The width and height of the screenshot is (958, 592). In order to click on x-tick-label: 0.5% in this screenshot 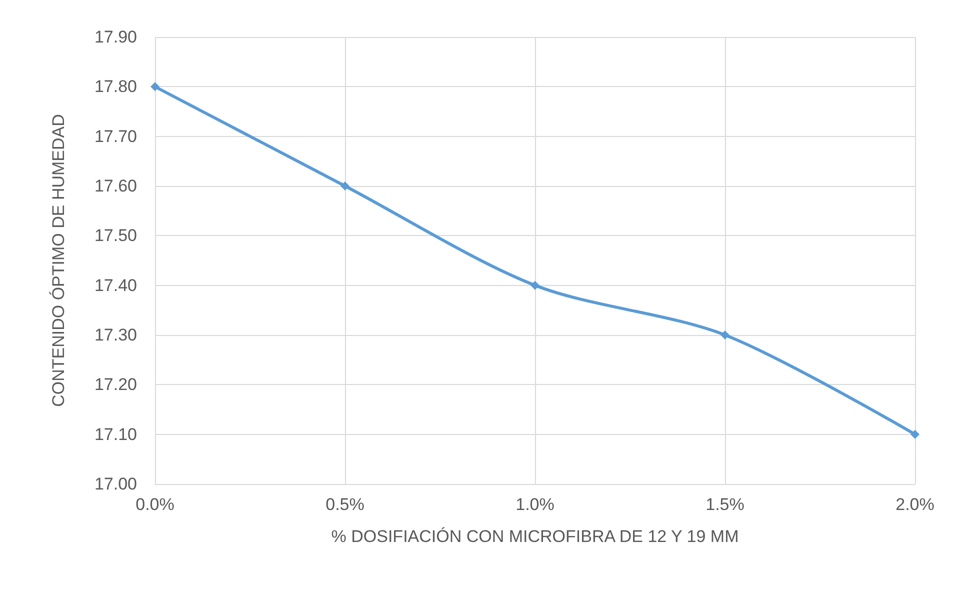, I will do `click(345, 504)`.